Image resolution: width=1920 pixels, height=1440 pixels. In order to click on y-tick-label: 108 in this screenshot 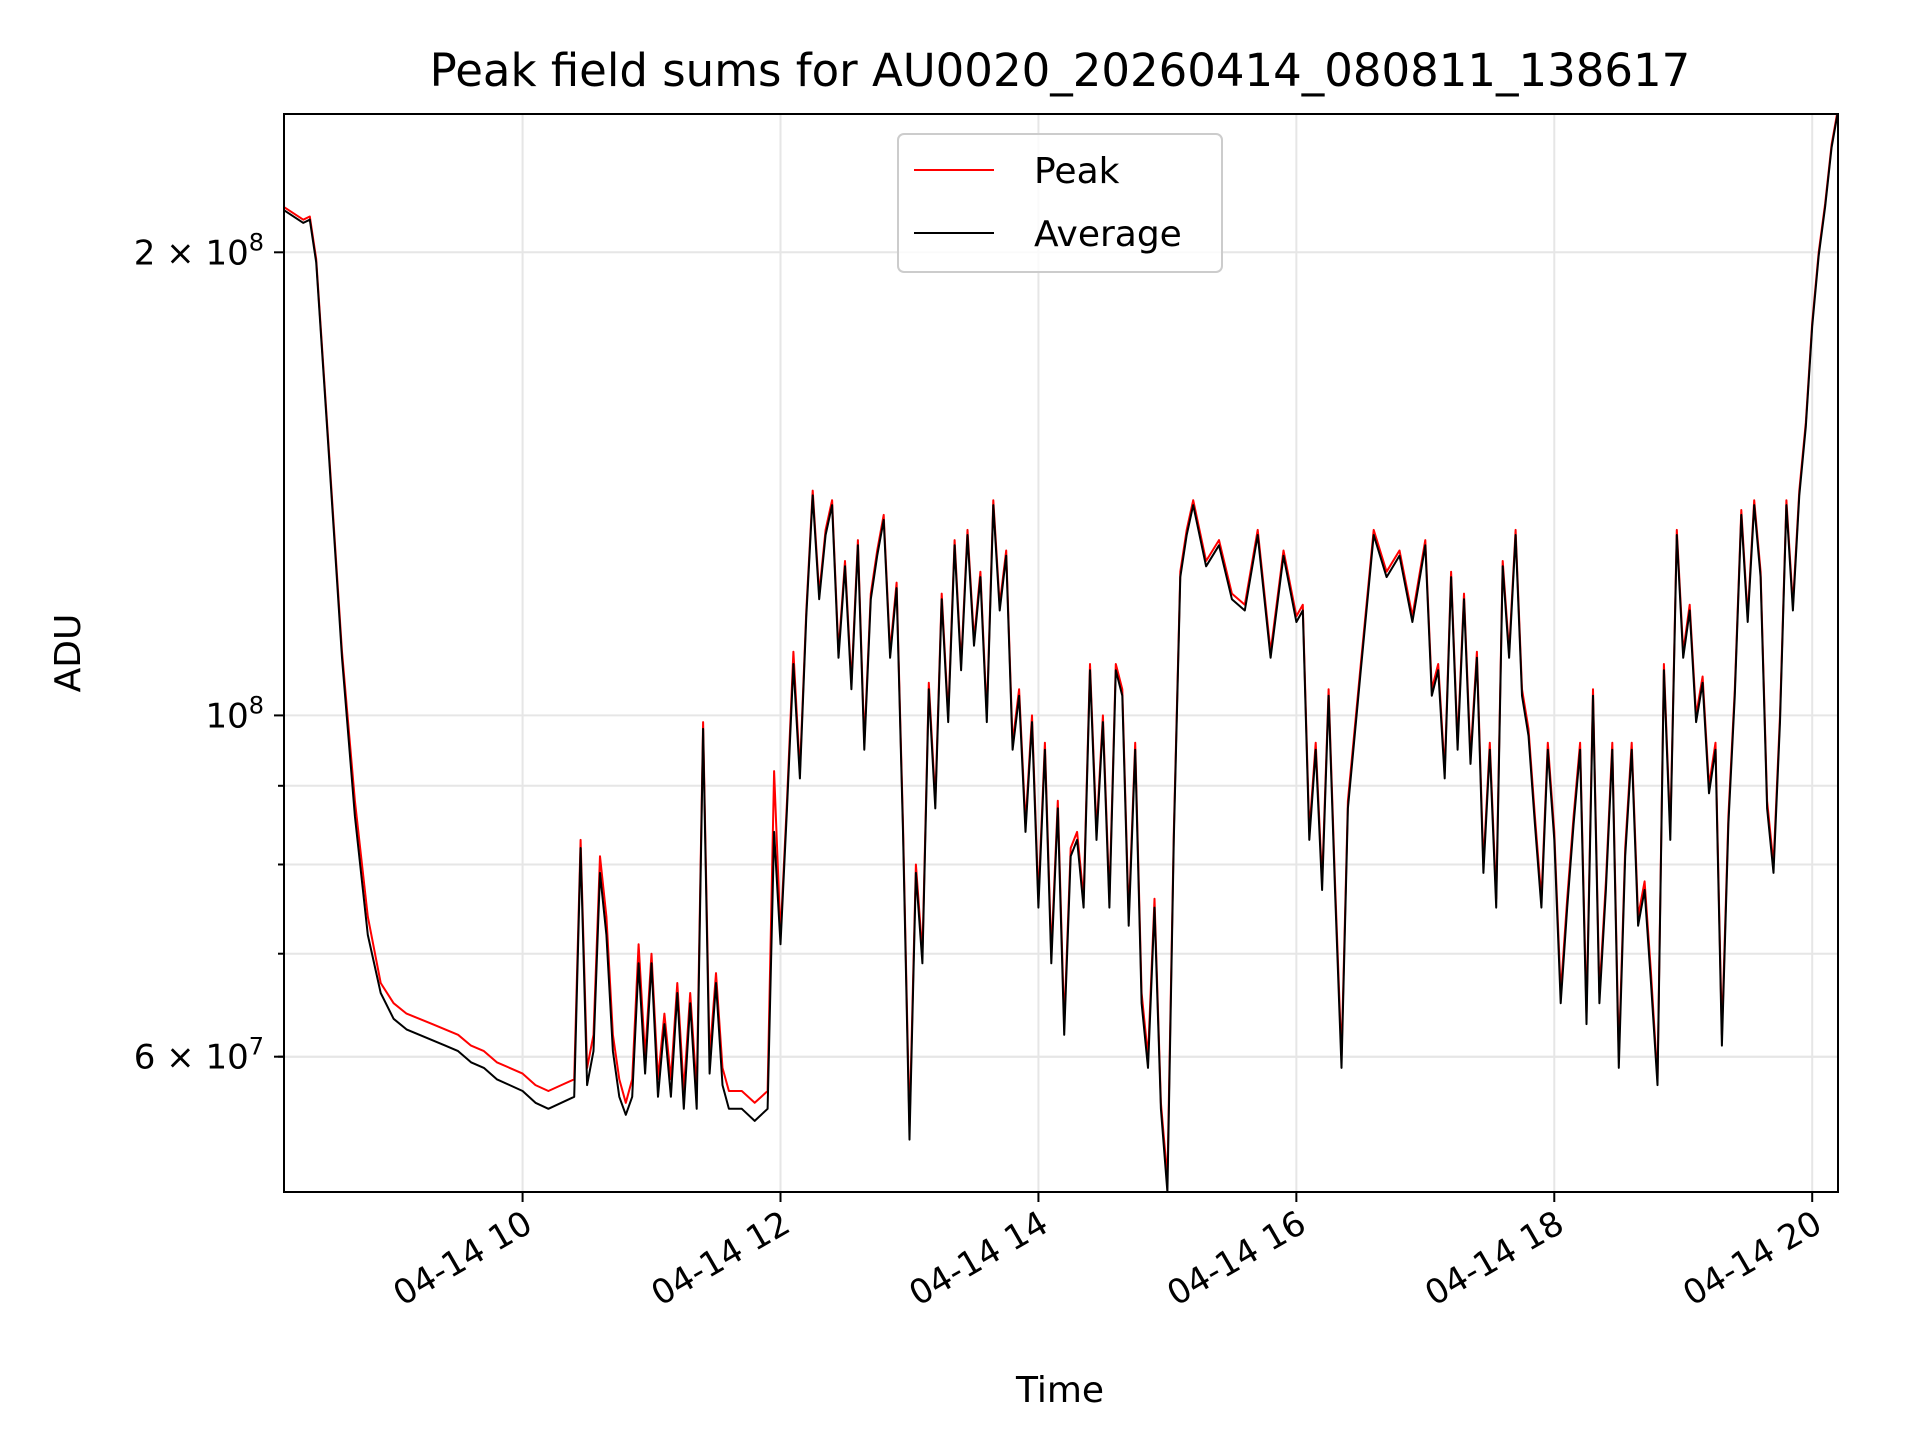, I will do `click(234, 713)`.